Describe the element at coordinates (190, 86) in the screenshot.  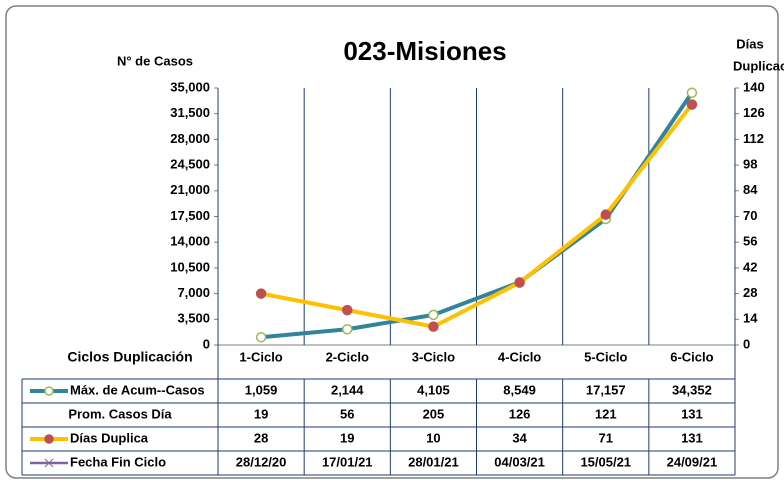
I see `y-tick-label: 35,000` at that location.